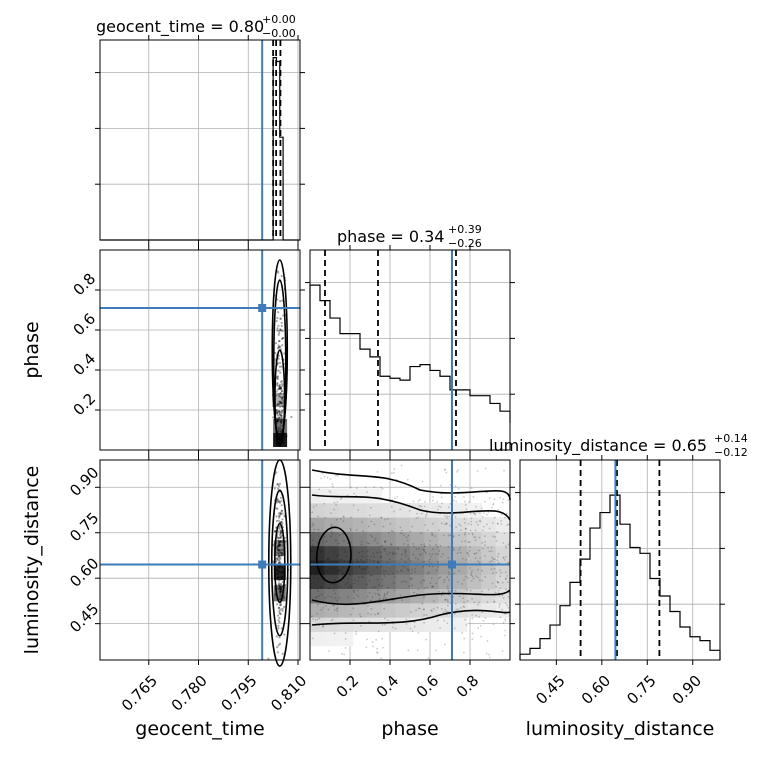 This screenshot has width=760, height=760. What do you see at coordinates (200, 560) in the screenshot?
I see `panel-frame` at bounding box center [200, 560].